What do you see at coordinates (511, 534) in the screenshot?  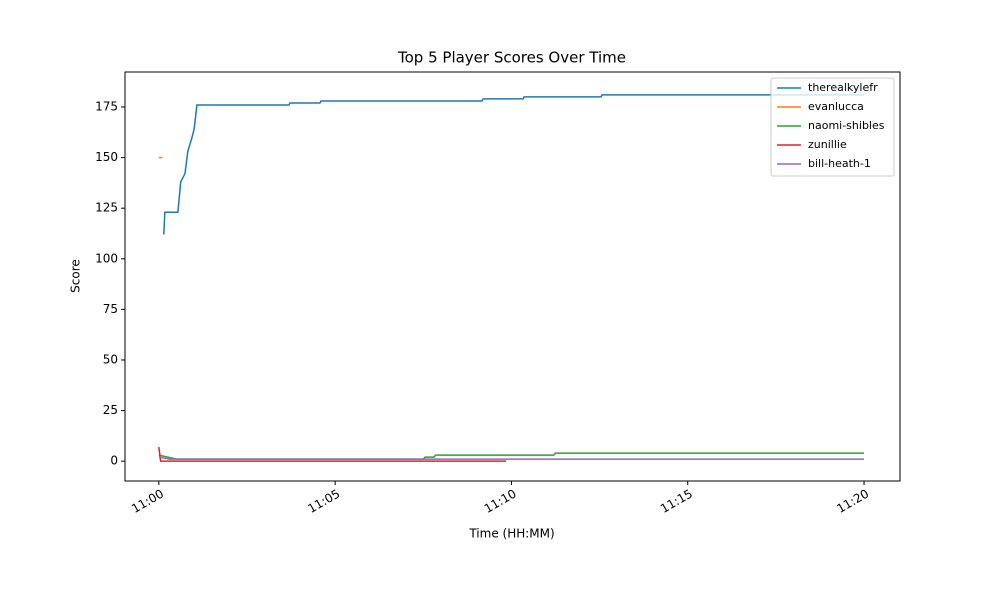 I see `x-axis-label: Time (HH:MM)` at bounding box center [511, 534].